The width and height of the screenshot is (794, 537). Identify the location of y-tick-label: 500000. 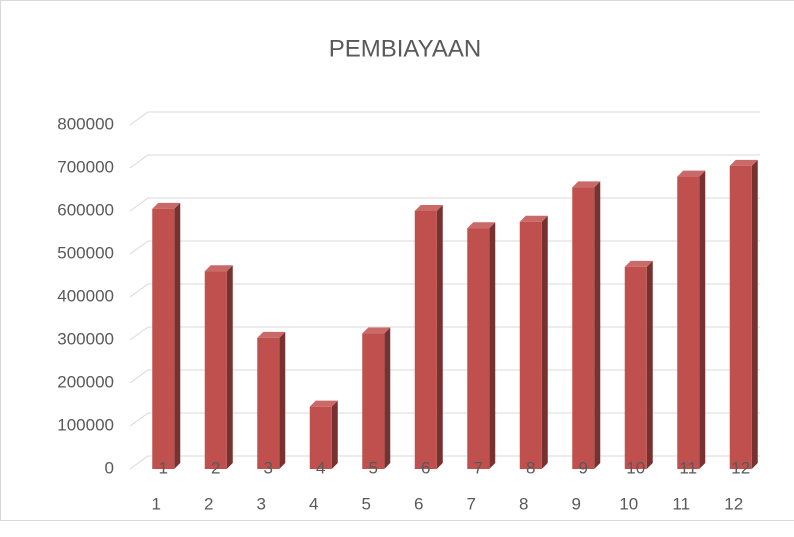
(85, 252).